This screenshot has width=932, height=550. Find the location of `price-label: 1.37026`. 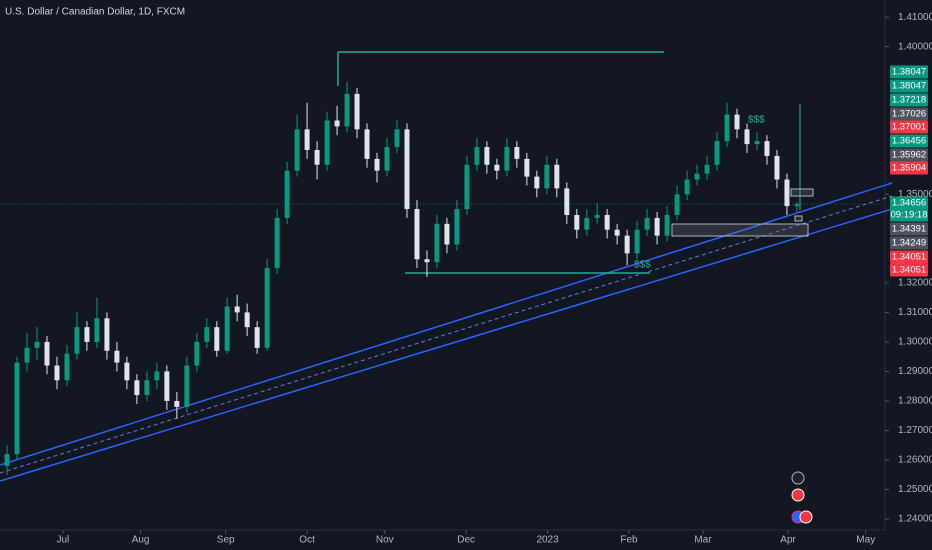

price-label: 1.37026 is located at coordinates (909, 114).